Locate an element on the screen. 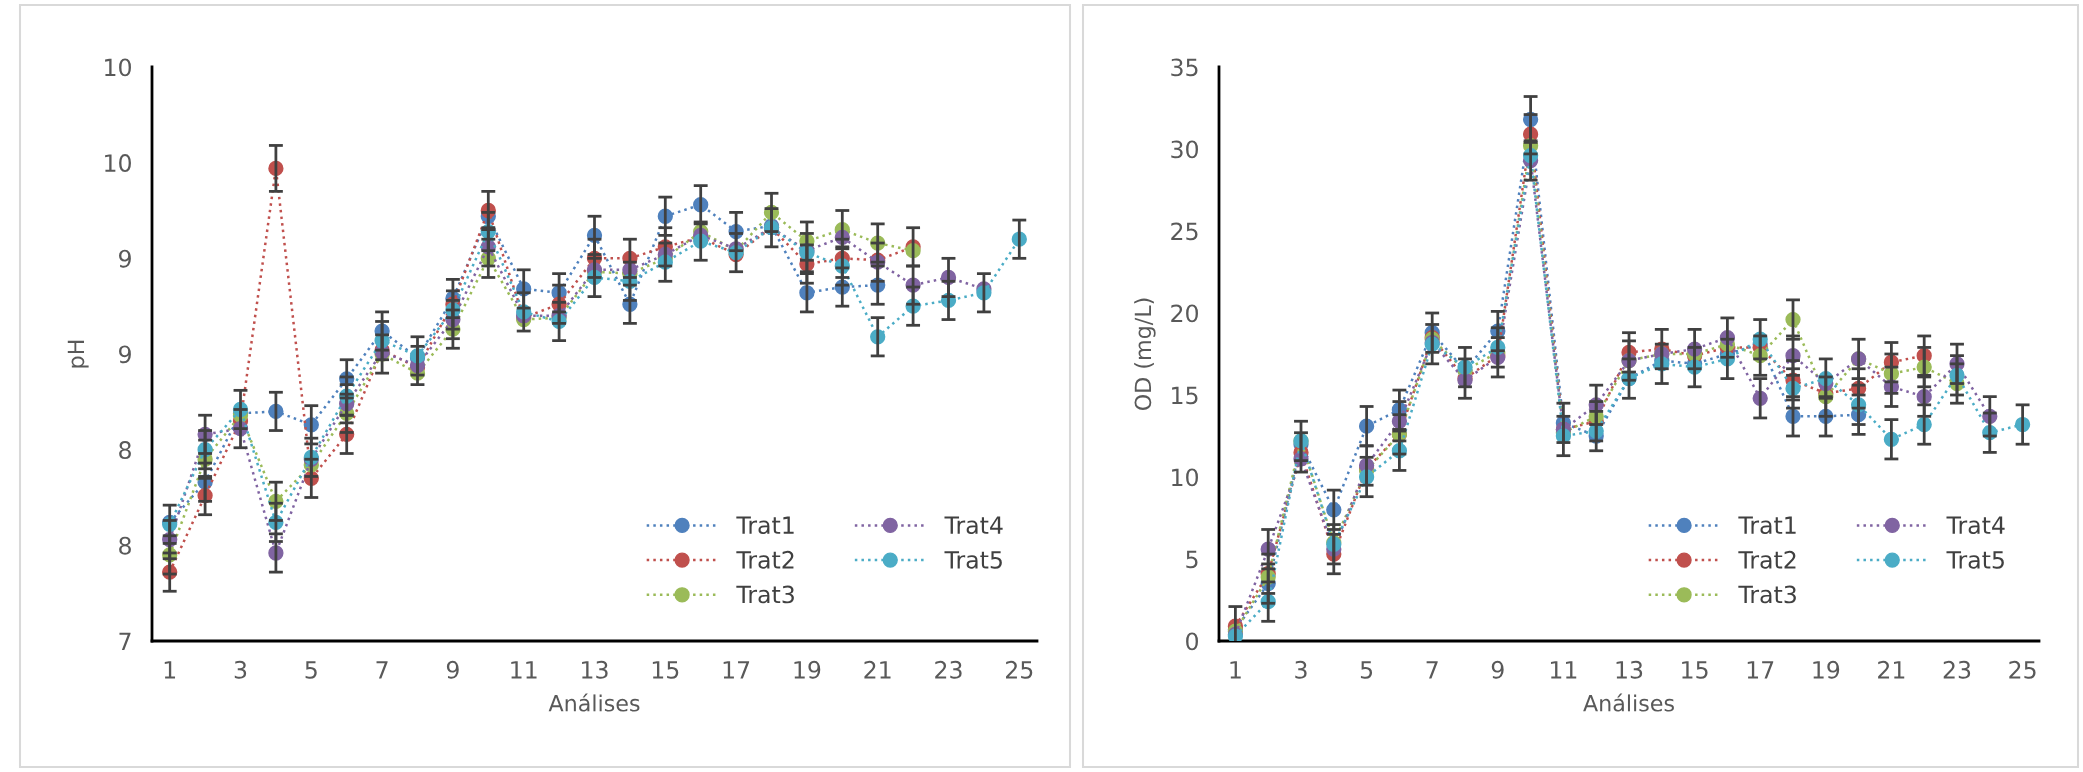 The image size is (2083, 772). y-tick-label: 15 is located at coordinates (1185, 395).